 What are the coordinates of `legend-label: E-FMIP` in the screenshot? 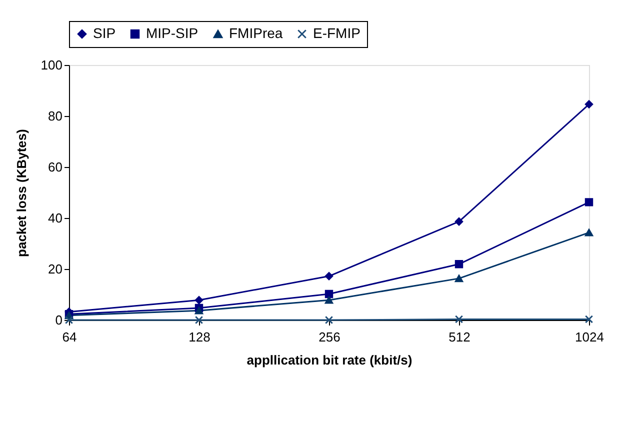 It's located at (336, 33).